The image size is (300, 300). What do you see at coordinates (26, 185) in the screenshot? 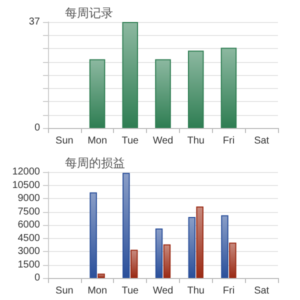
I see `y-tick-label: 10500` at bounding box center [26, 185].